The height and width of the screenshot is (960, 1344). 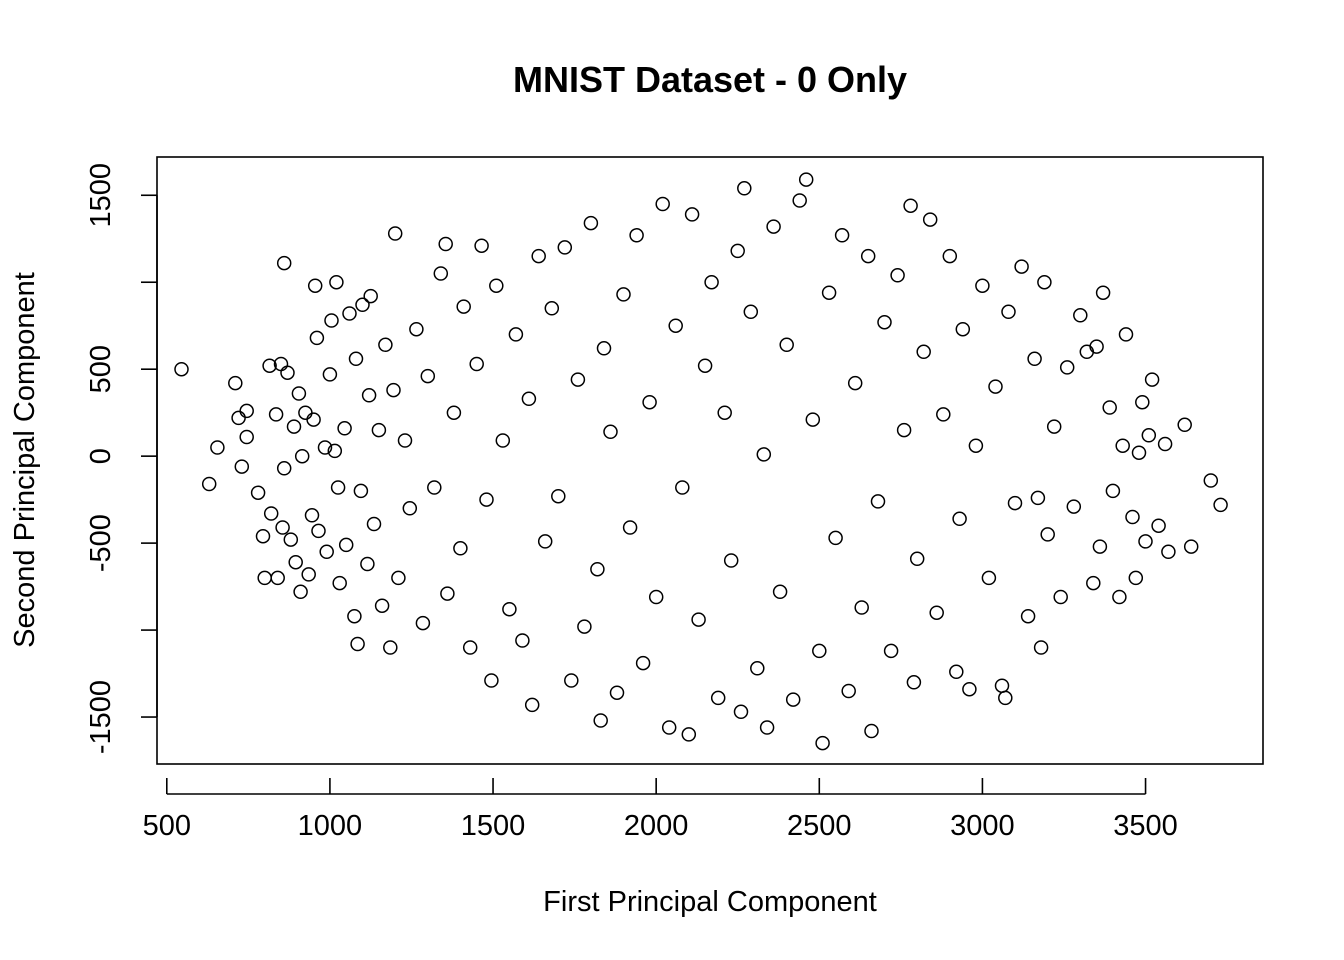 I want to click on y-tick-label: 1500, so click(x=101, y=195).